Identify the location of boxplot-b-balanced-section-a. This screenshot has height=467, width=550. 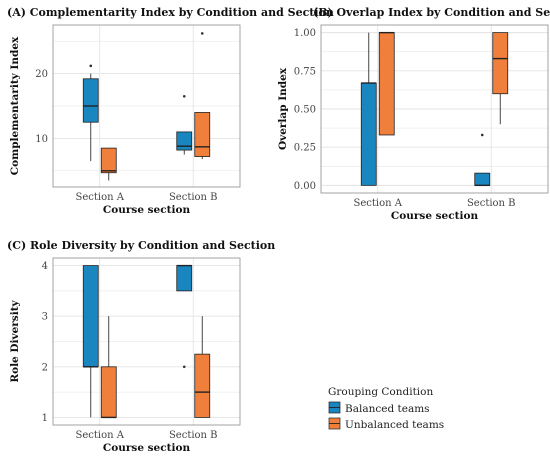
(368, 109).